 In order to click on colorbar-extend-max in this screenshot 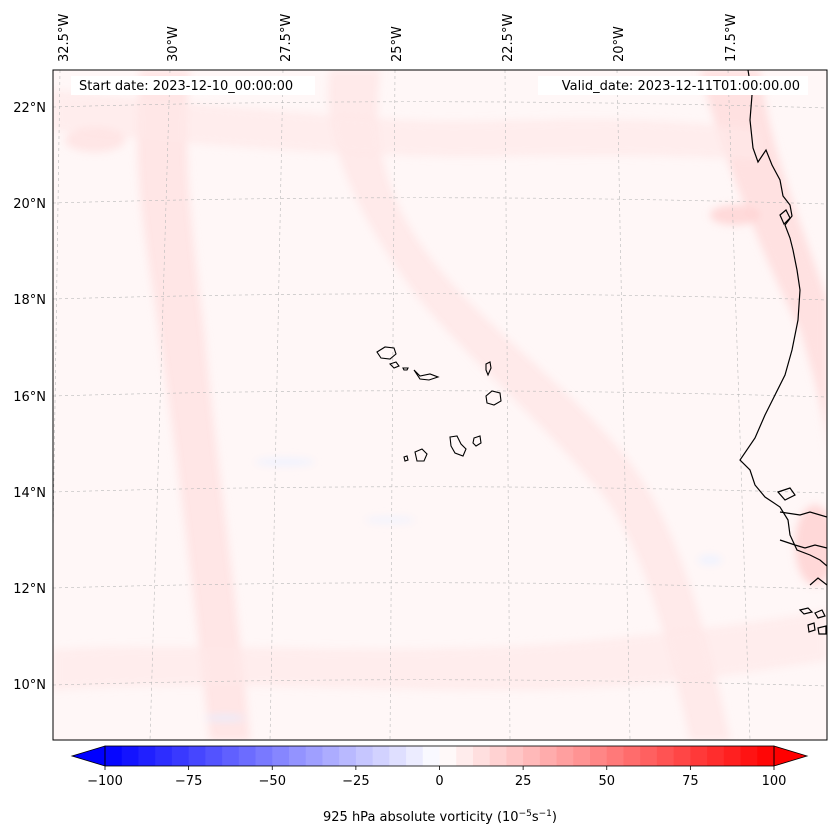, I will do `click(791, 756)`.